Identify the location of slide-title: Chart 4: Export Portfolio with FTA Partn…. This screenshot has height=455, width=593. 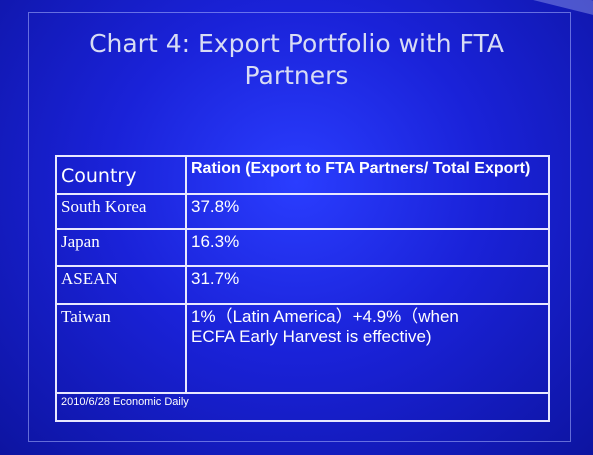
(296, 59).